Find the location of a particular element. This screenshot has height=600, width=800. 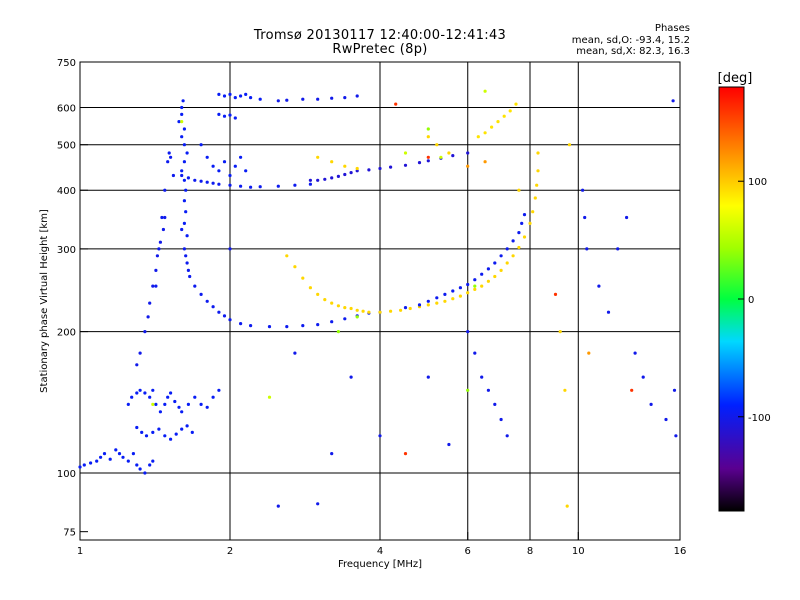

x-tick-label: 2 is located at coordinates (230, 551).